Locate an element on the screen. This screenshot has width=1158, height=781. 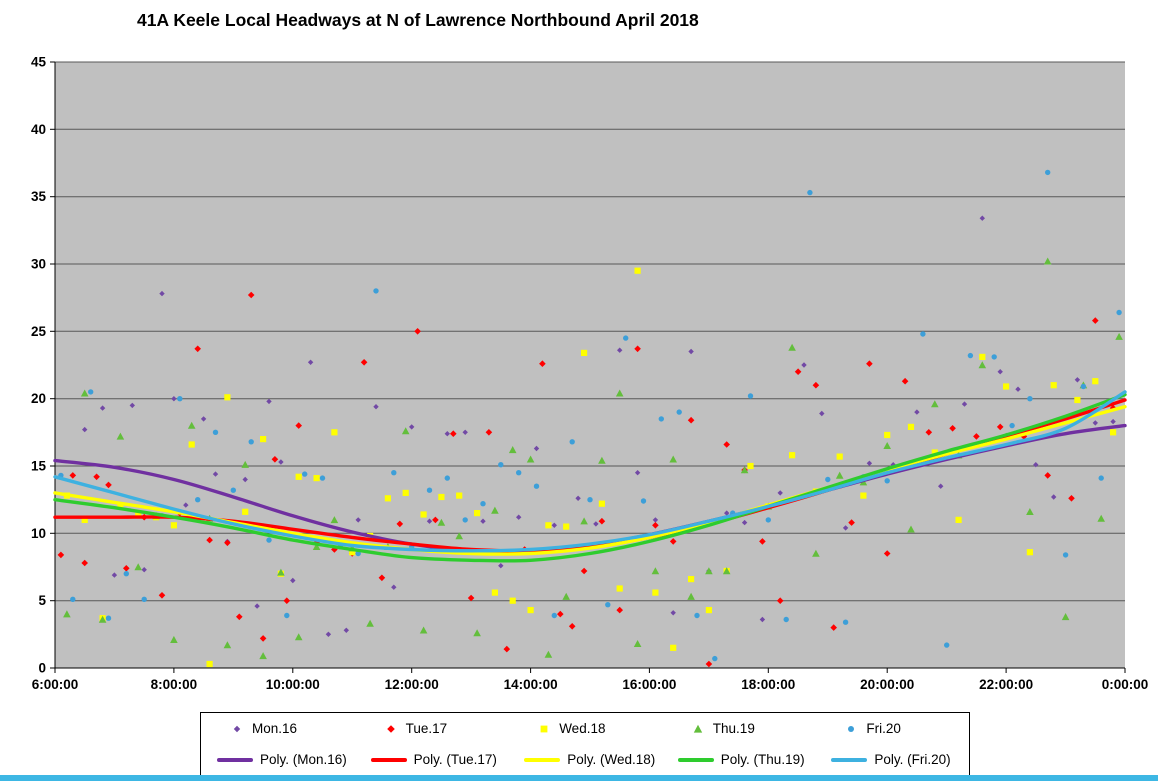
svg-text: 14:00:00 is located at coordinates (531, 684).